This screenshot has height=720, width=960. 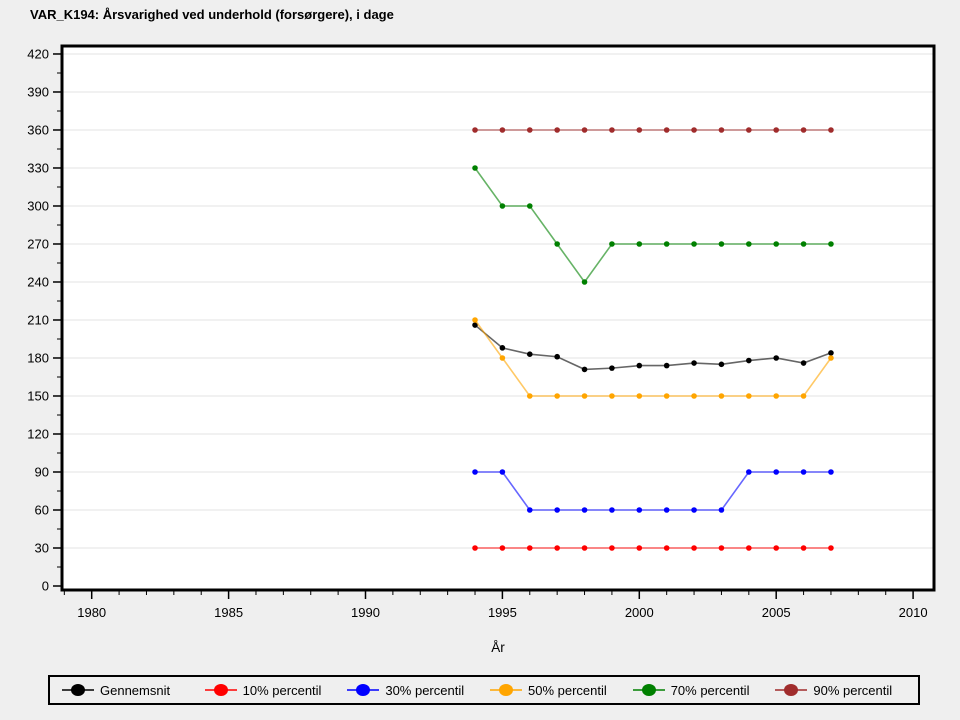 I want to click on legend-item-70-percentil: 70% percentil, so click(x=704, y=690).